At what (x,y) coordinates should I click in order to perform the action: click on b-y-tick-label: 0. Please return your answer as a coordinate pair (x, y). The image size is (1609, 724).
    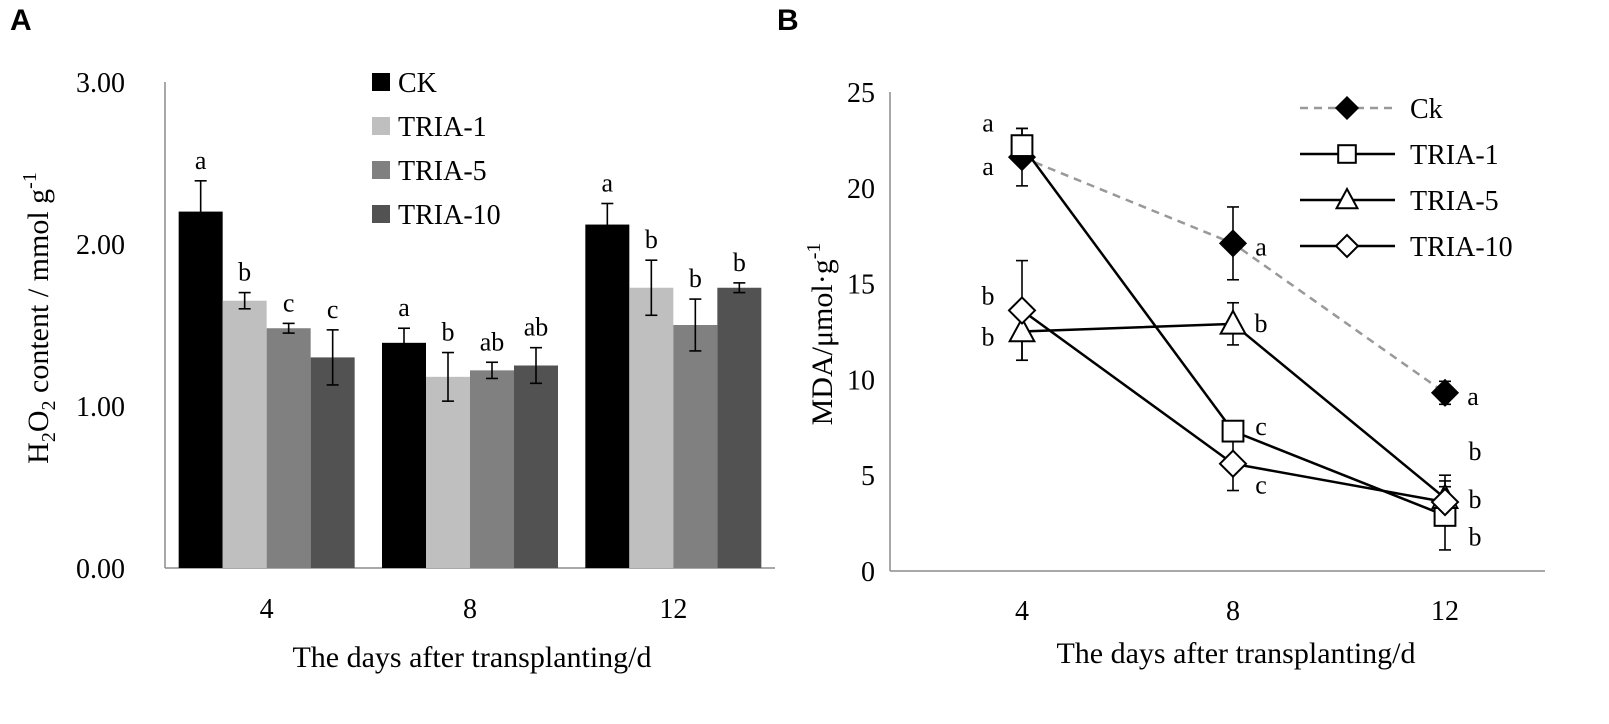
    Looking at the image, I should click on (868, 572).